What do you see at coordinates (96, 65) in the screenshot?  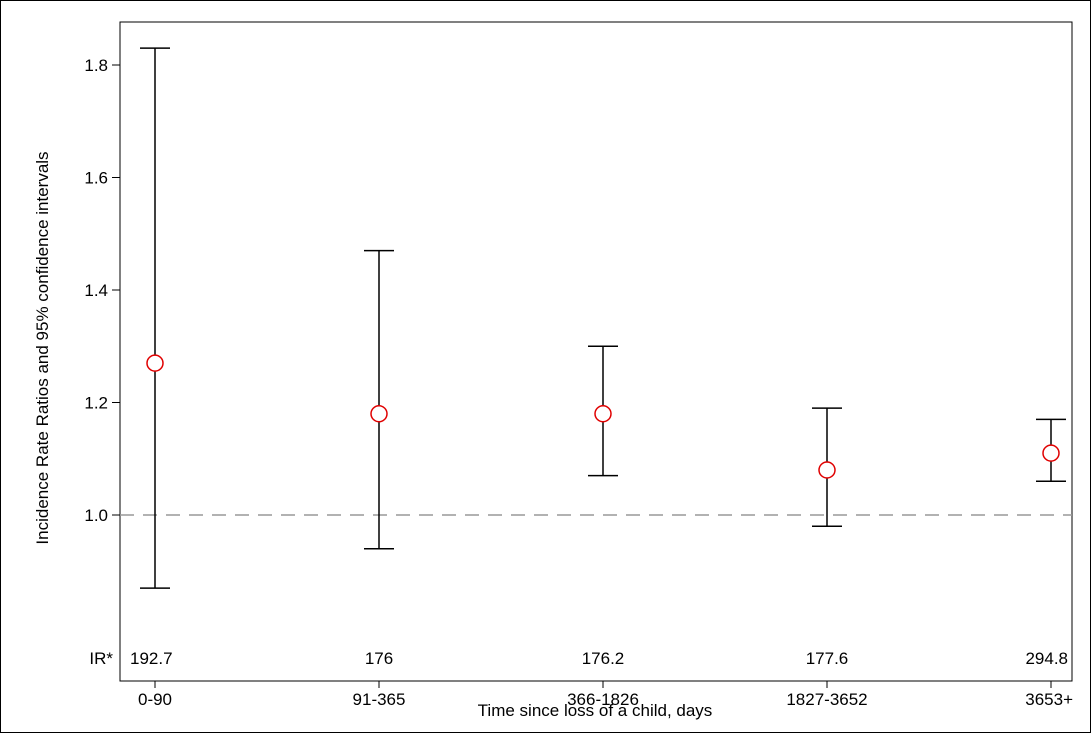 I see `y-tick-label: 1.8` at bounding box center [96, 65].